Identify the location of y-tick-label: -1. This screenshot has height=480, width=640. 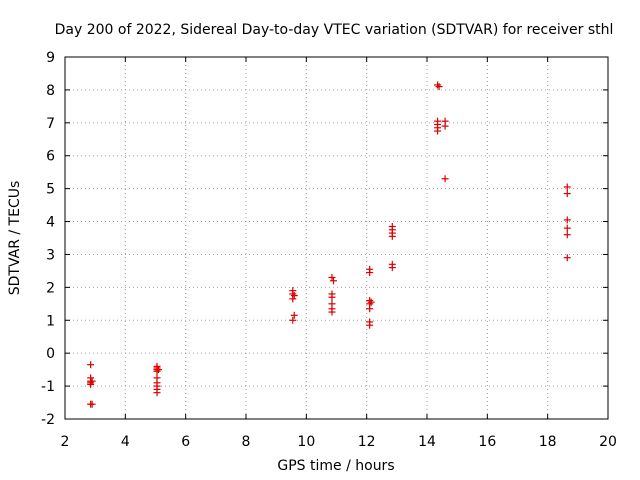
(48, 387).